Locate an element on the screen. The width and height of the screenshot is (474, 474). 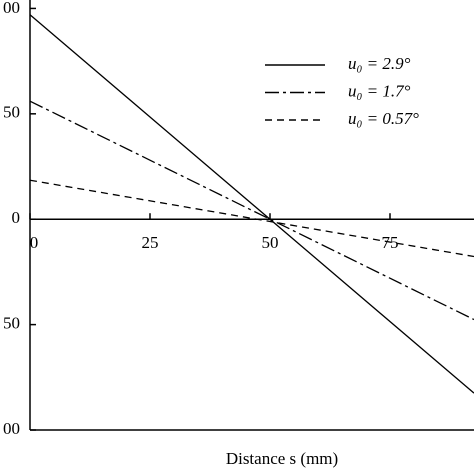
legend-label: u₀ = 1.7° is located at coordinates (379, 90).